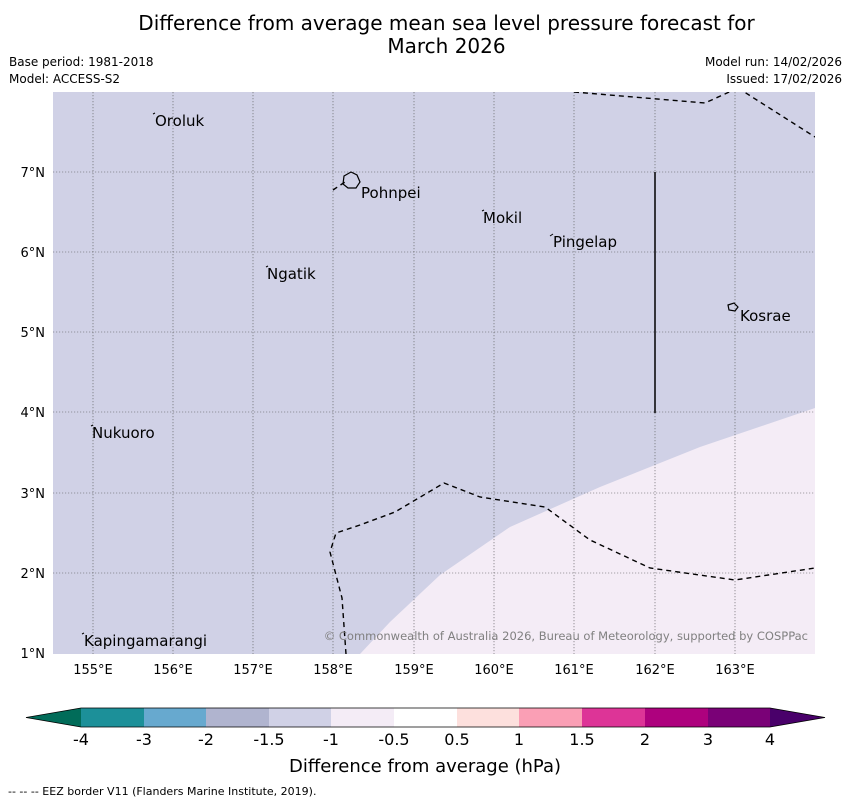 Image resolution: width=850 pixels, height=804 pixels. Describe the element at coordinates (81, 71) in the screenshot. I see `meta-left: Base period: 1981-2018 Model: ACCESS-S2` at that location.